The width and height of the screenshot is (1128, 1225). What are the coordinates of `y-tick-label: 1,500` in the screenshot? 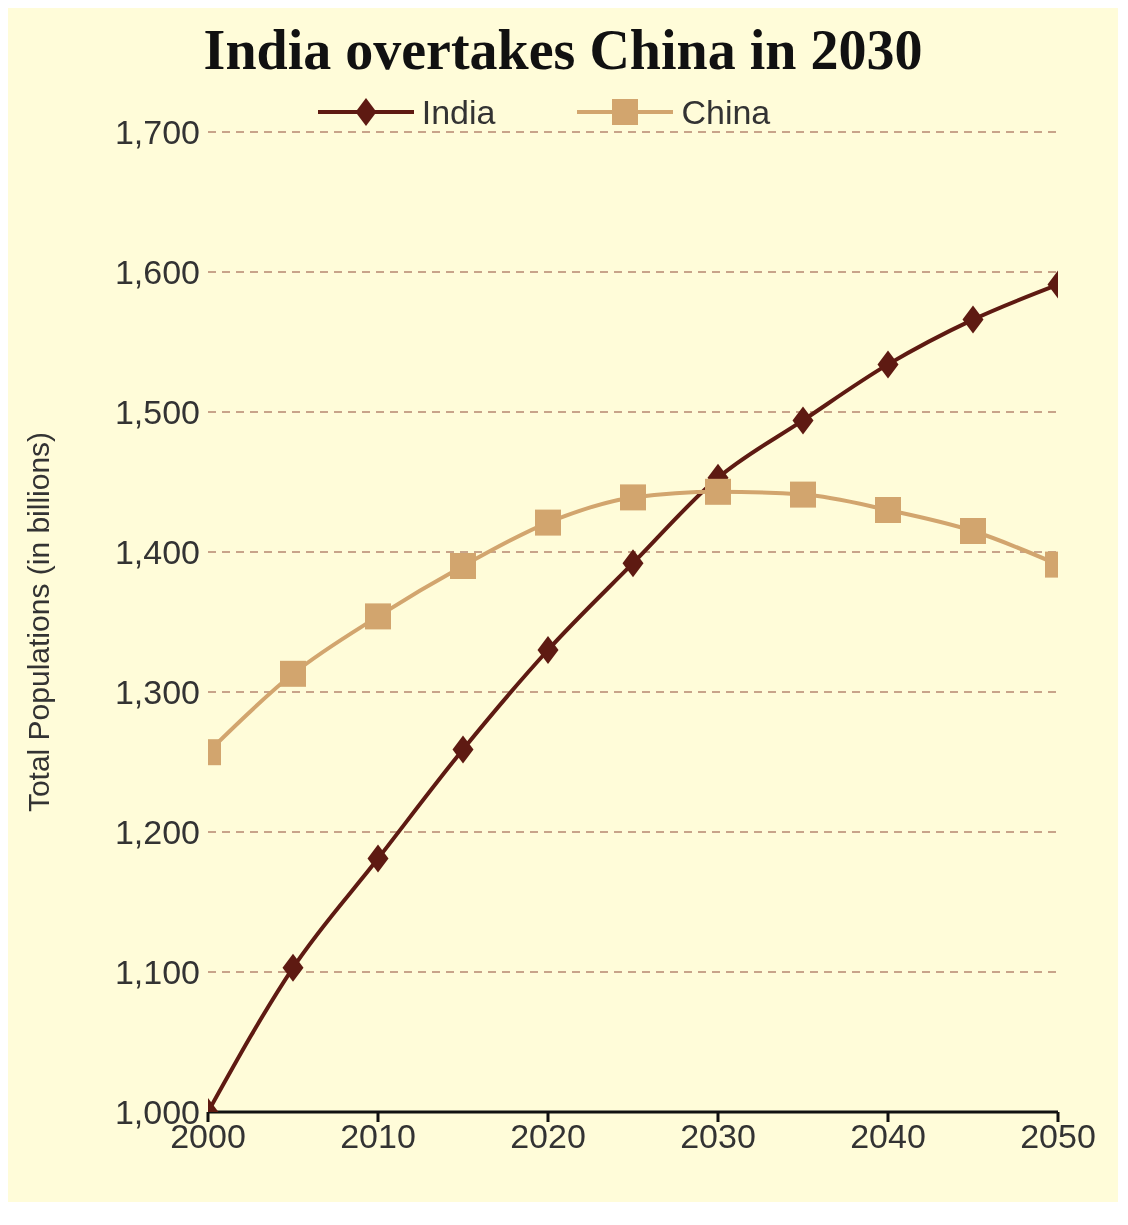 It's located at (157, 412).